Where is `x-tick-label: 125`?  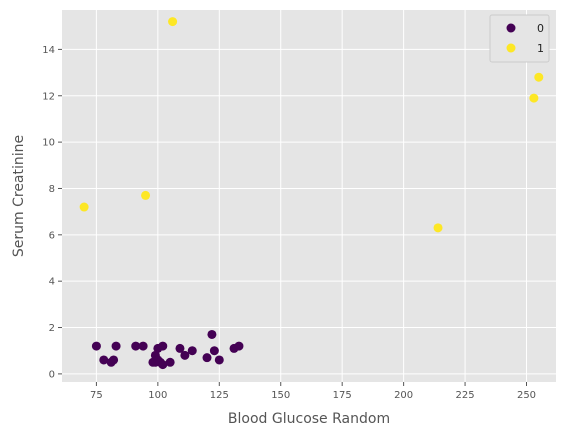
x-tick-label: 125 is located at coordinates (219, 395).